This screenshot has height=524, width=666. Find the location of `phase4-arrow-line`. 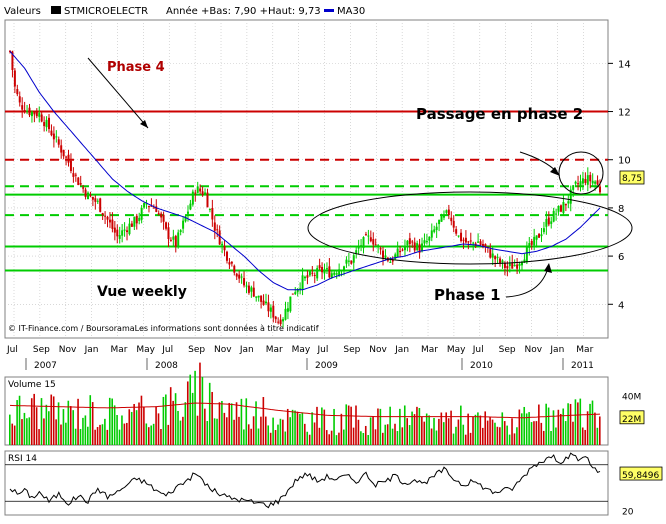

phase4-arrow-line is located at coordinates (118, 93).